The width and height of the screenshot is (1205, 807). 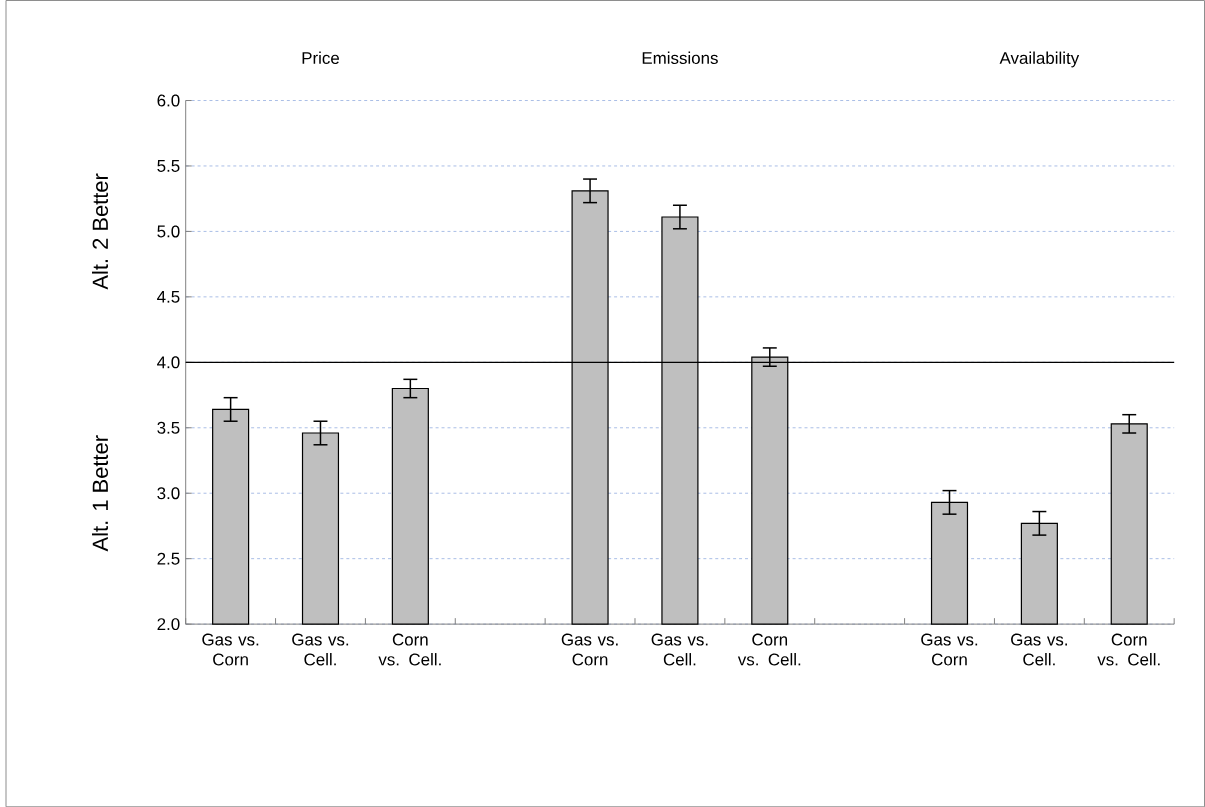 What do you see at coordinates (168, 100) in the screenshot?
I see `y-tick-label: 6.0` at bounding box center [168, 100].